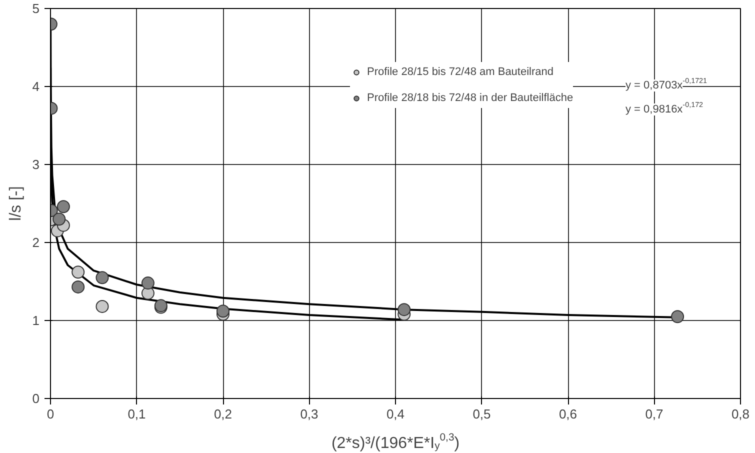  What do you see at coordinates (36, 8) in the screenshot?
I see `y-tick-label: 5` at bounding box center [36, 8].